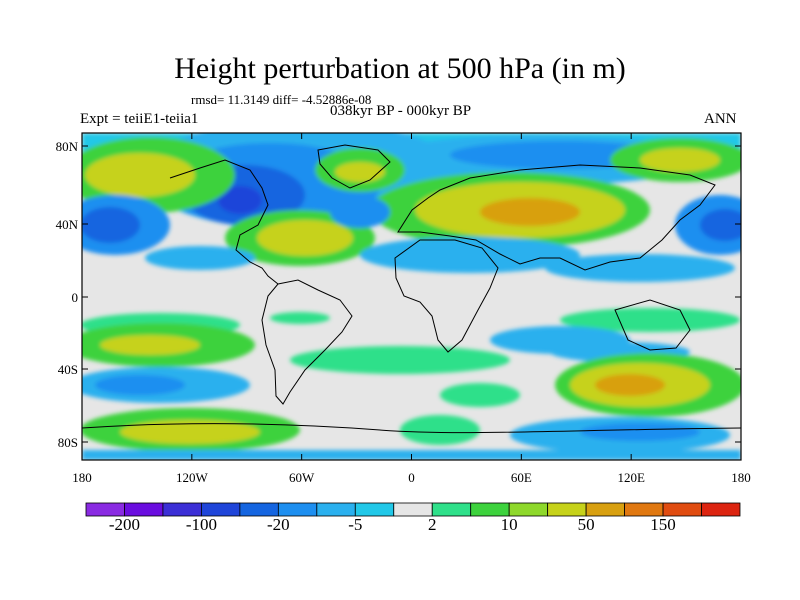  What do you see at coordinates (302, 477) in the screenshot?
I see `lon-tick-label: 60W` at bounding box center [302, 477].